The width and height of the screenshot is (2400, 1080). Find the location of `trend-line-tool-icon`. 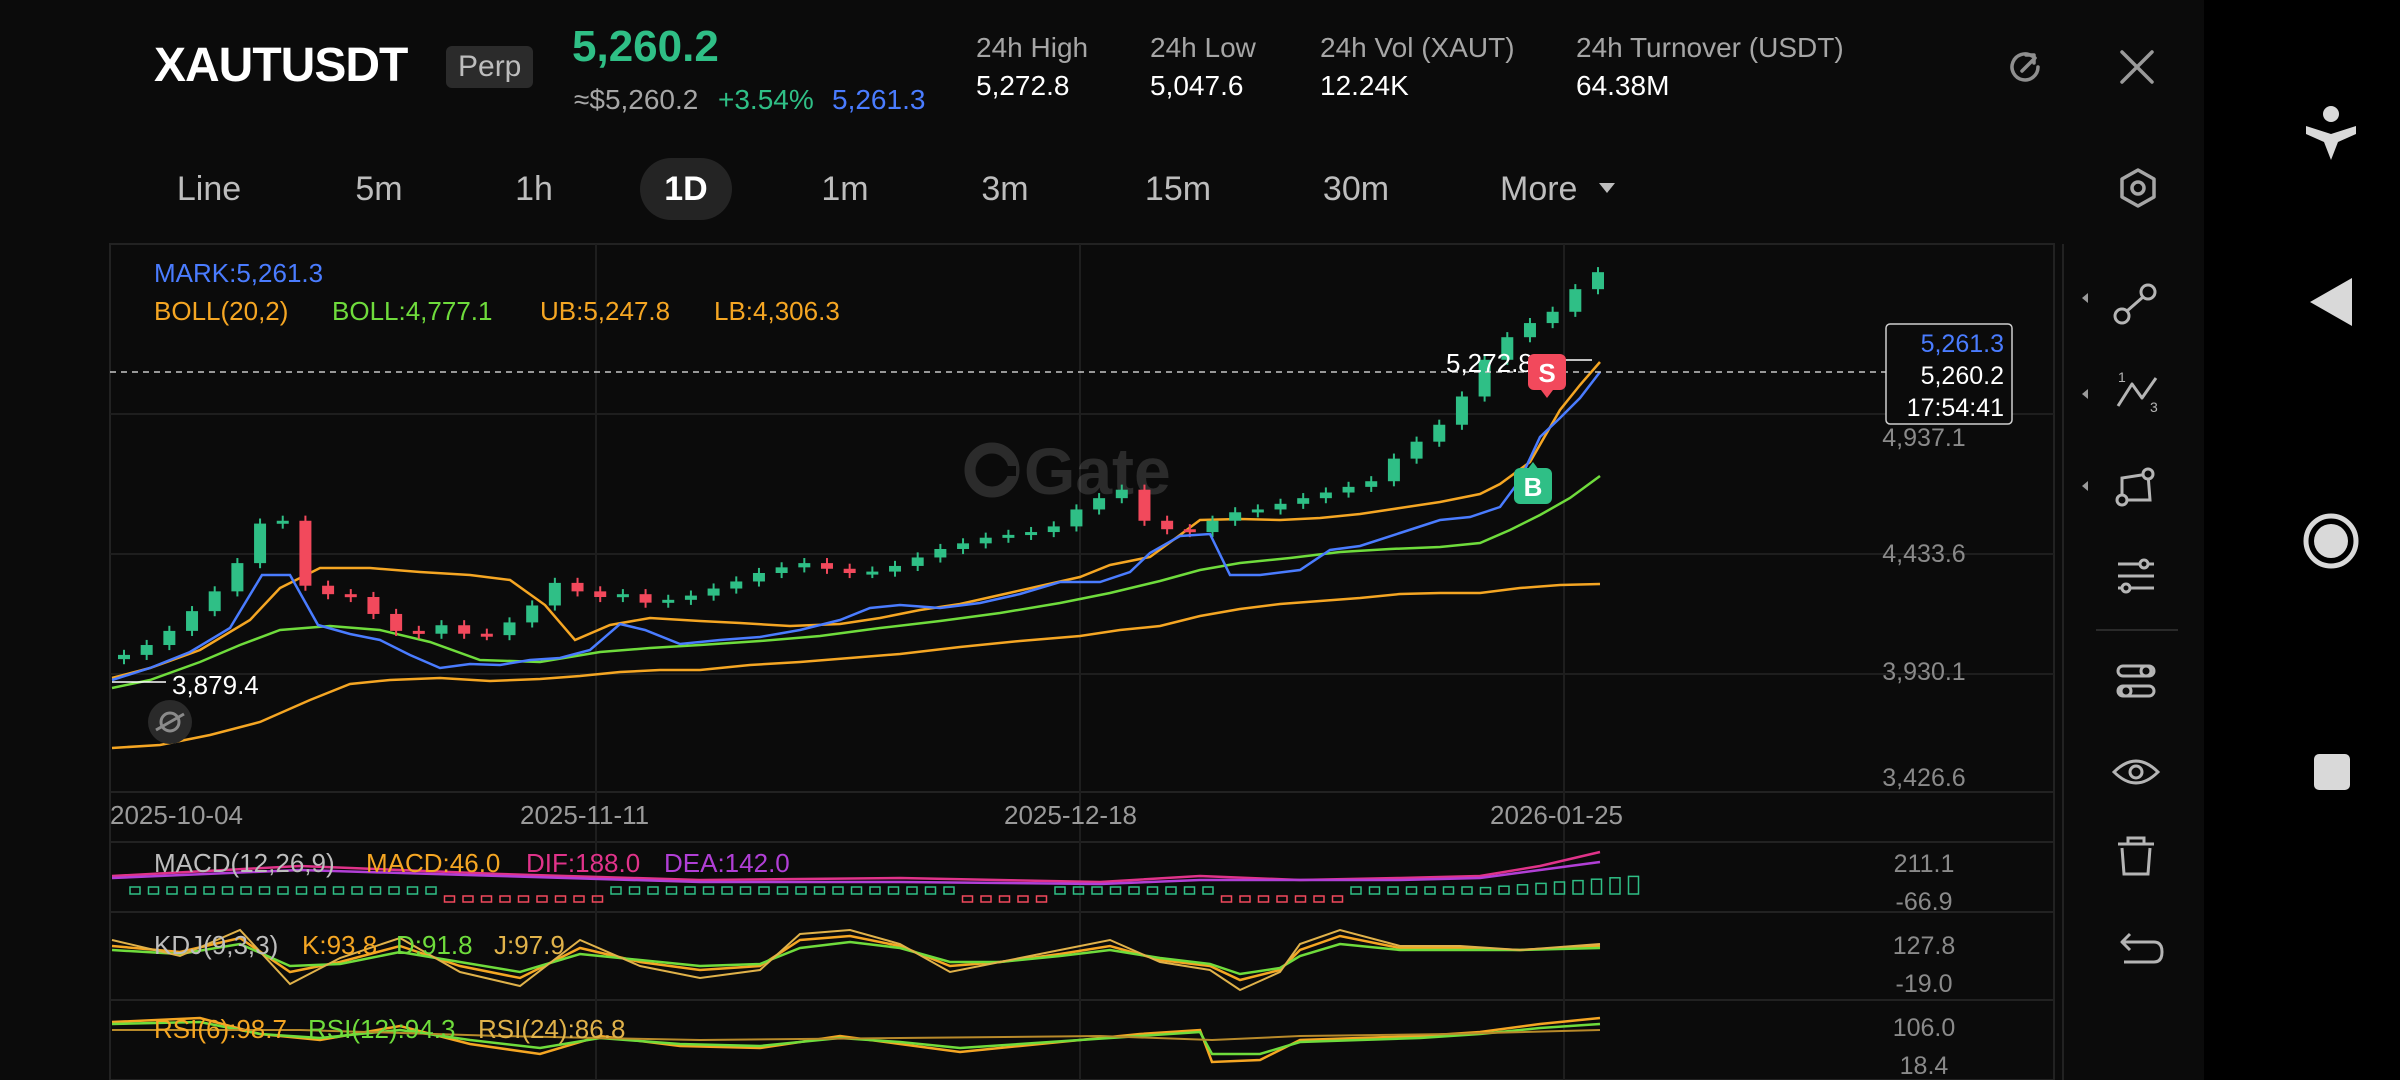

trend-line-tool-icon is located at coordinates (2135, 304).